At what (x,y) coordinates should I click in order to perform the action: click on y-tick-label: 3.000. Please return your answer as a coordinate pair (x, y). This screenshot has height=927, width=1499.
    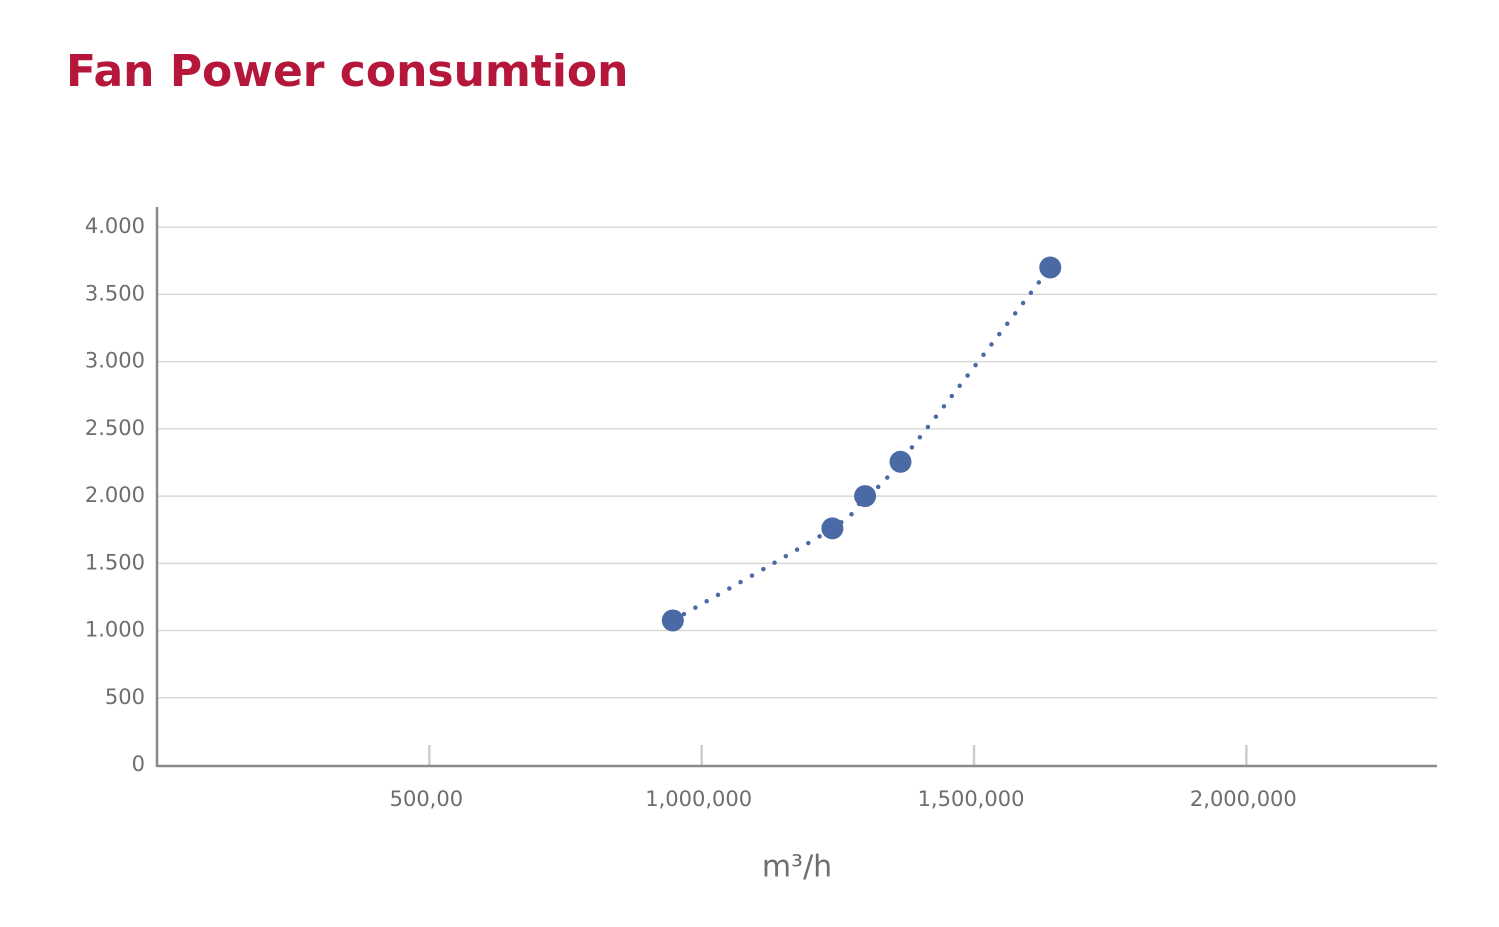
    Looking at the image, I should click on (115, 361).